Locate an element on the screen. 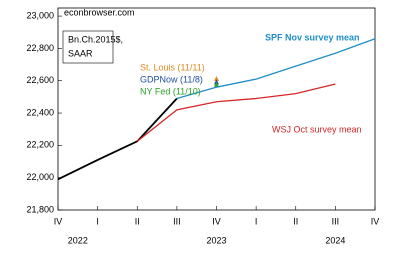 Image resolution: width=415 pixels, height=260 pixels. year-label: 2023 is located at coordinates (216, 240).